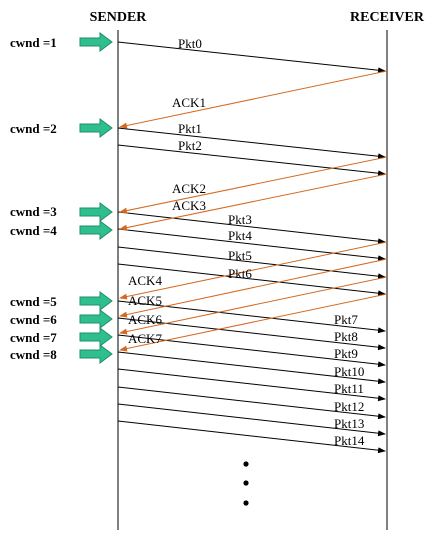  Describe the element at coordinates (253, 99) in the screenshot. I see `ack1-arrow` at that location.